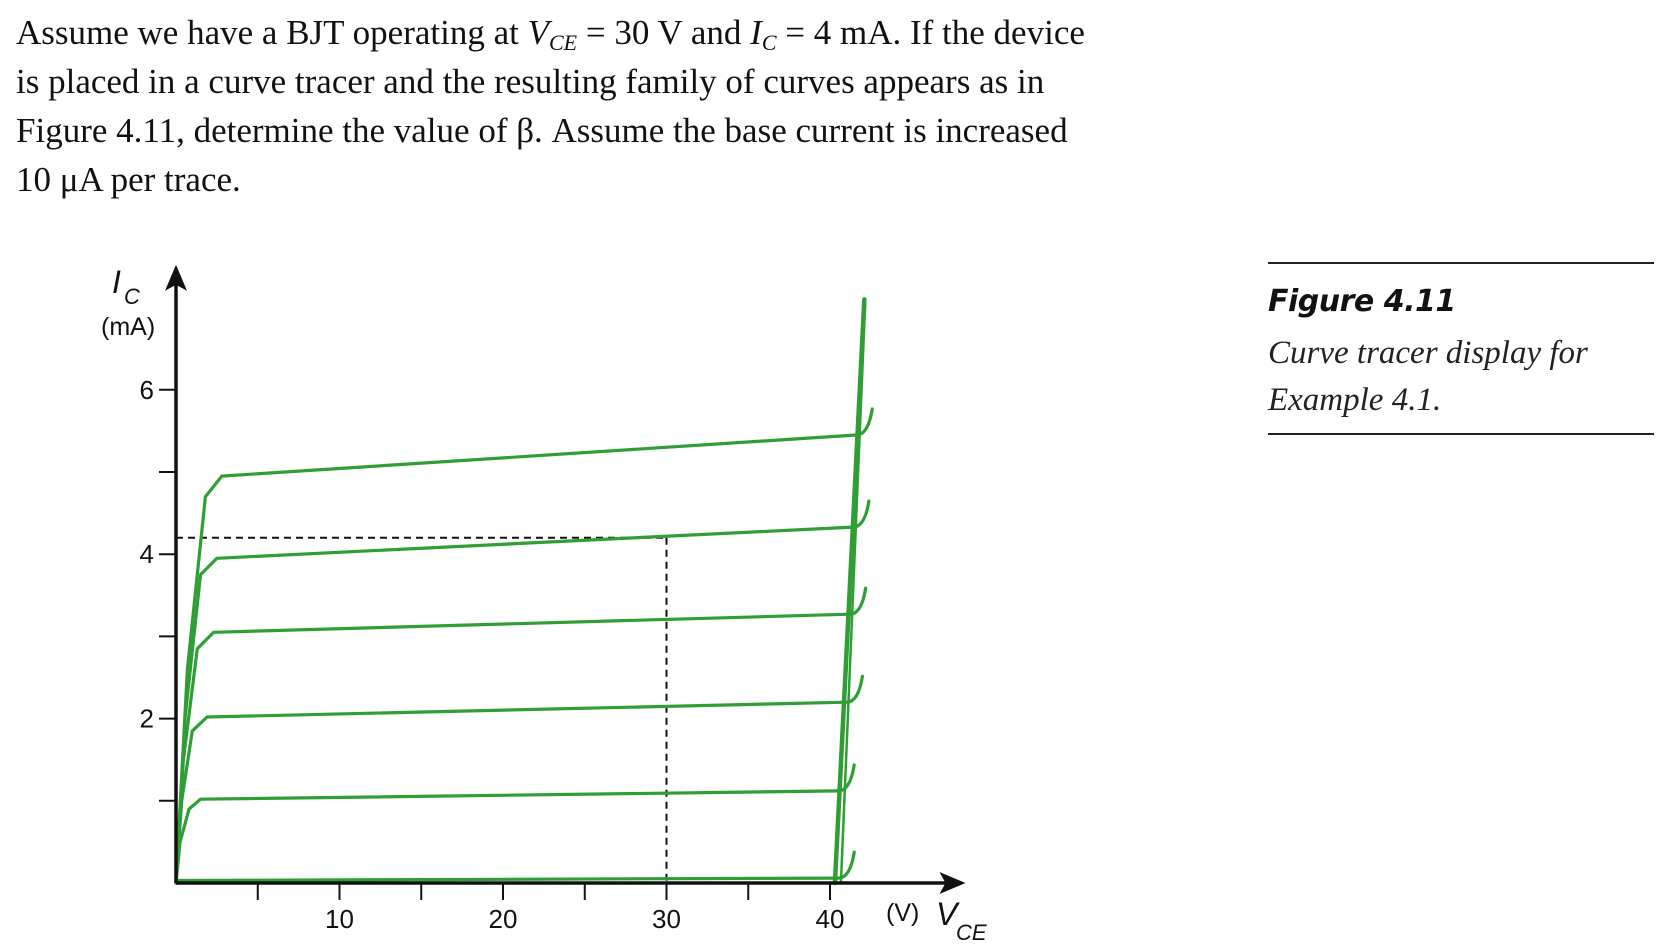 This screenshot has width=1662, height=950. What do you see at coordinates (176, 277) in the screenshot?
I see `y-axis-arrow-icon` at bounding box center [176, 277].